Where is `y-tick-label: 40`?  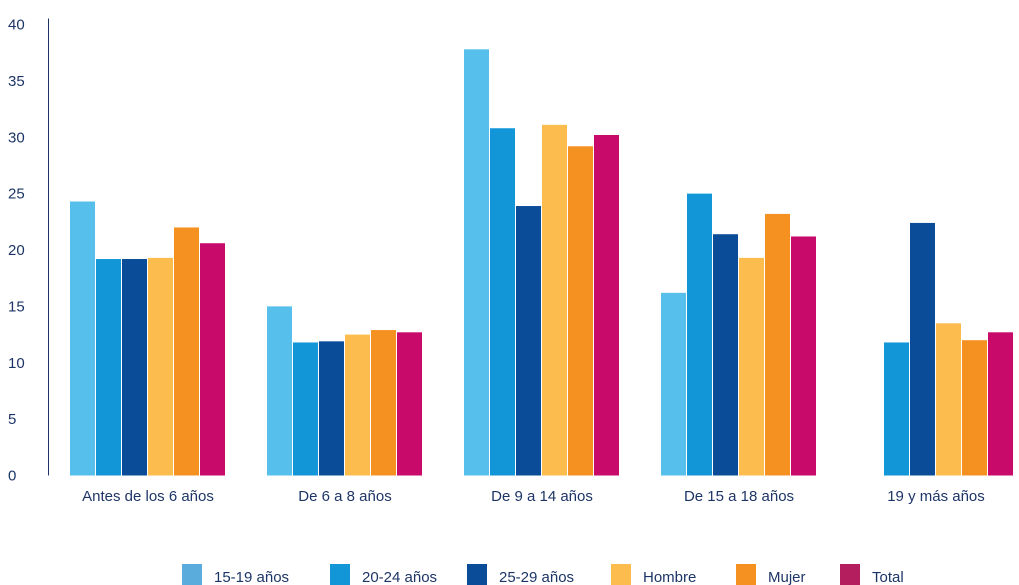 y-tick-label: 40 is located at coordinates (16, 25).